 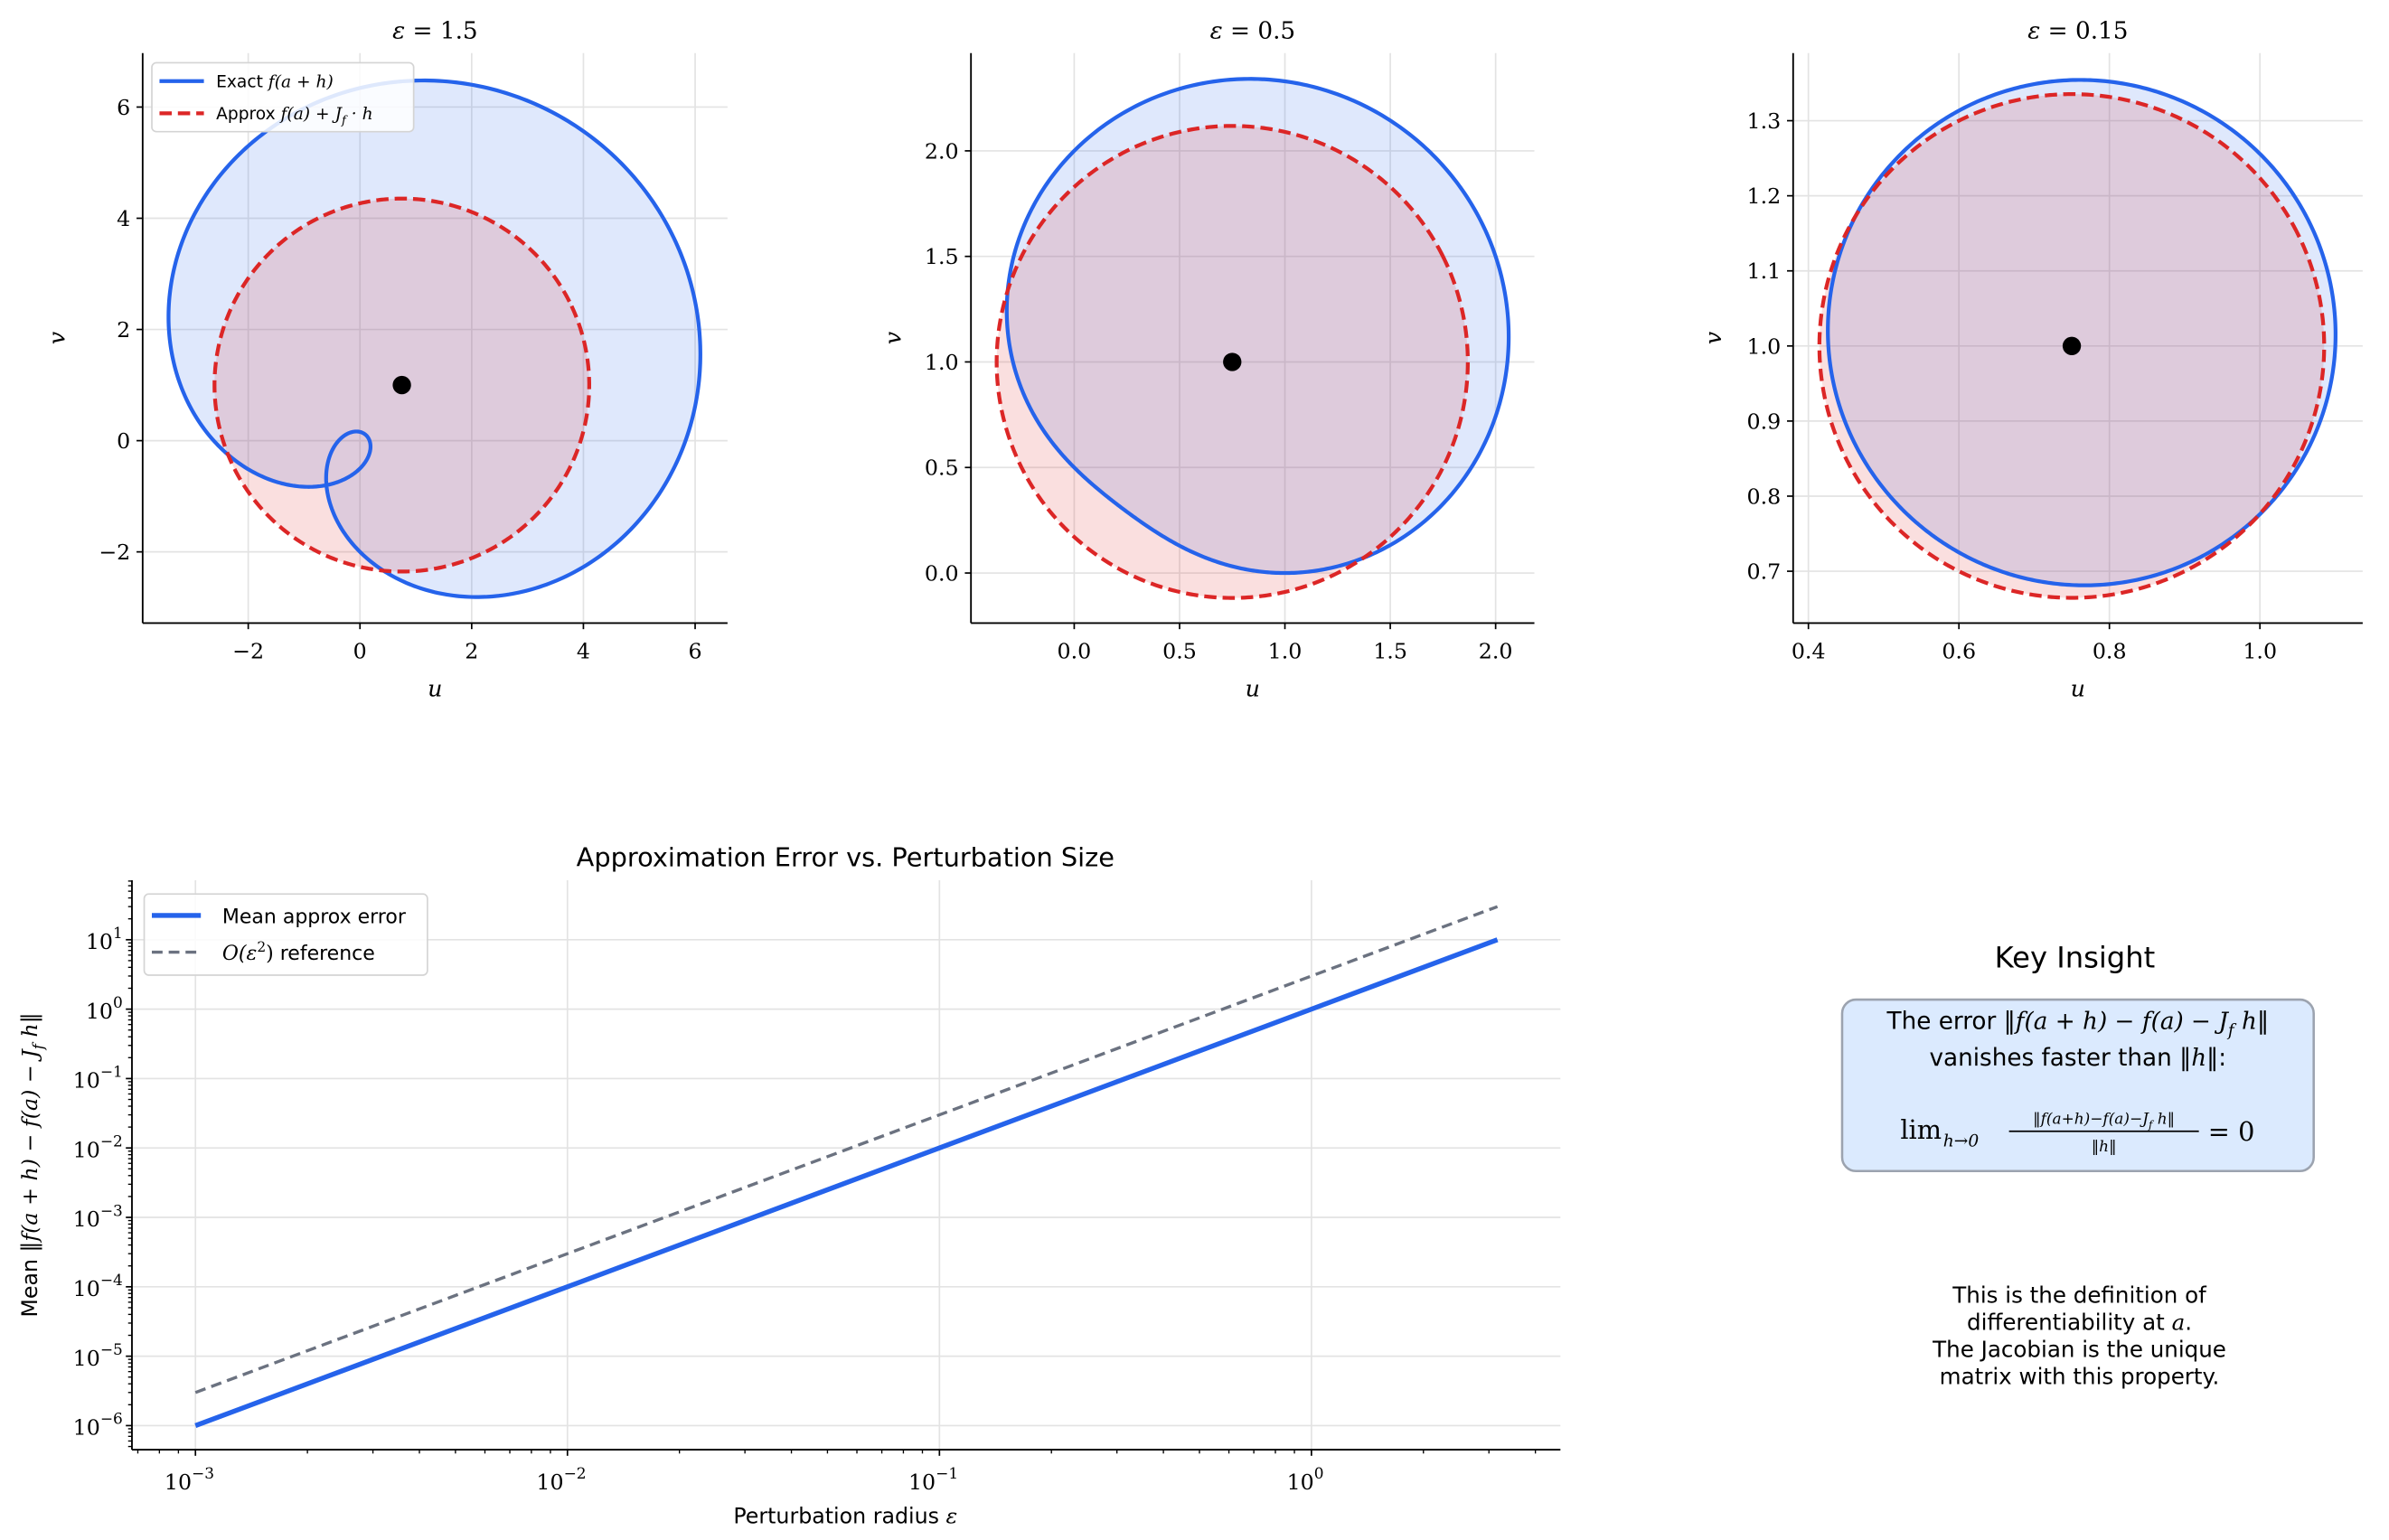 What do you see at coordinates (2078, 1058) in the screenshot?
I see `insight-box-line-2: vanishes faster than ‖h‖:` at bounding box center [2078, 1058].